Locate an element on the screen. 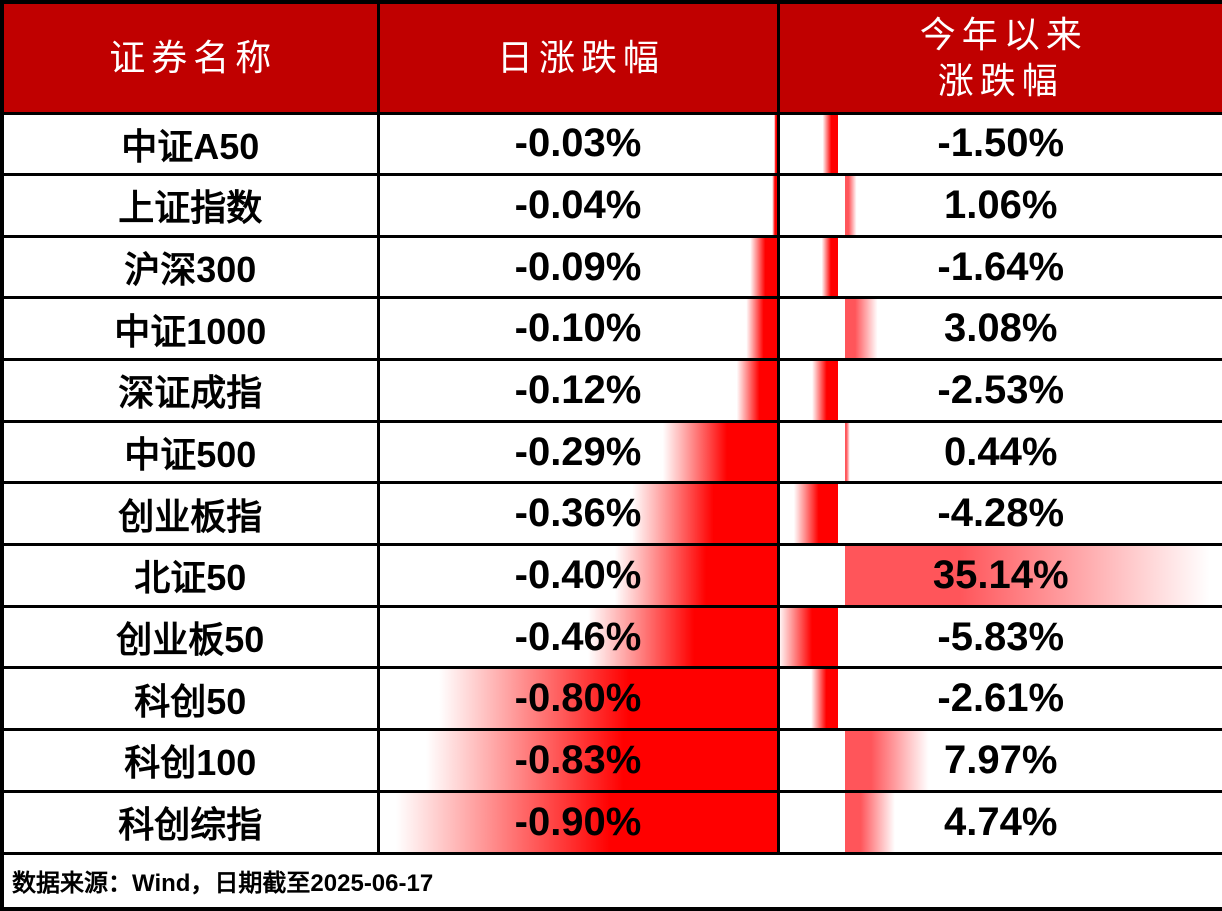 The width and height of the screenshot is (1222, 911). header-ytd-line2: 涨跌幅 is located at coordinates (1000, 80).